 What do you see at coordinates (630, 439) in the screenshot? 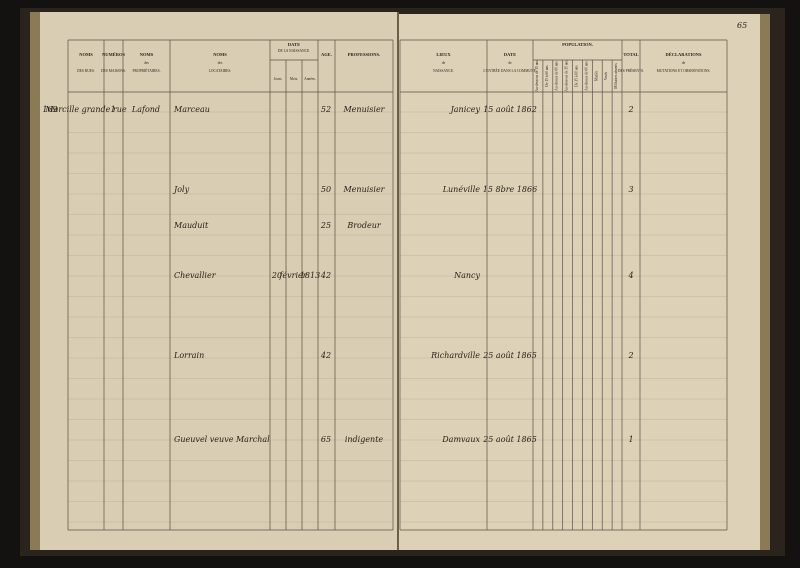
I see `entry-total: 1` at bounding box center [630, 439].